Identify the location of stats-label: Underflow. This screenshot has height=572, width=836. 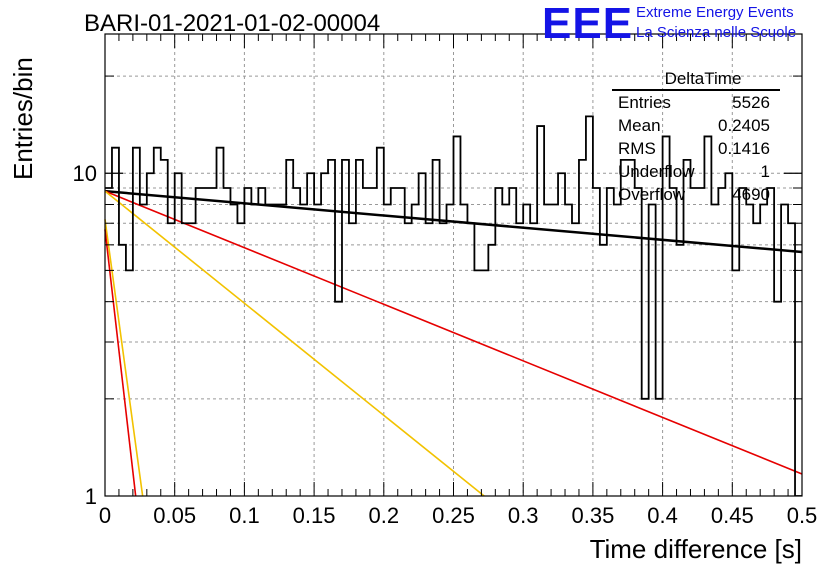
(656, 171).